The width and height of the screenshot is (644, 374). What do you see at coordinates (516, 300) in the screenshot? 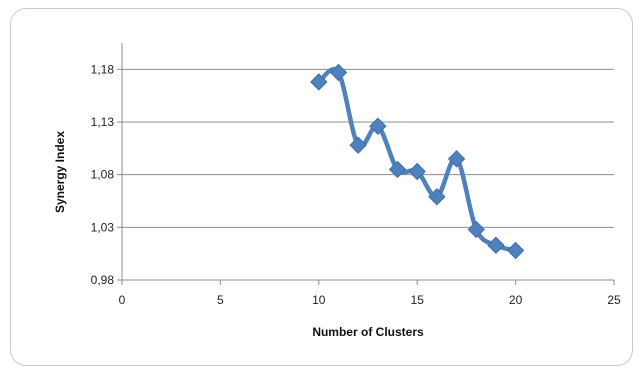
I see `x-tick-label: 20` at bounding box center [516, 300].